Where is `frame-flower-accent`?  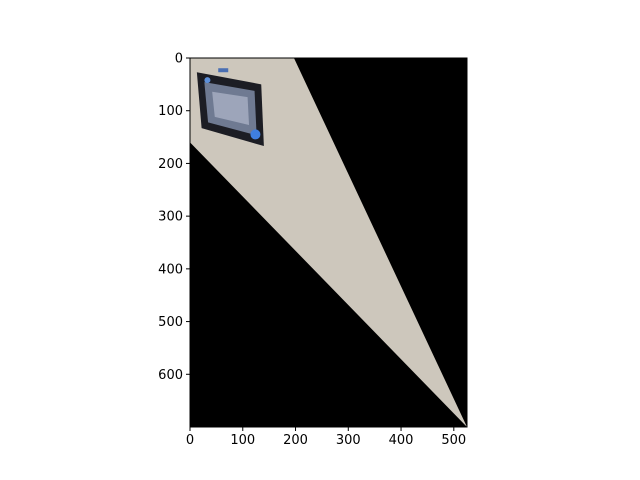
frame-flower-accent is located at coordinates (255, 134).